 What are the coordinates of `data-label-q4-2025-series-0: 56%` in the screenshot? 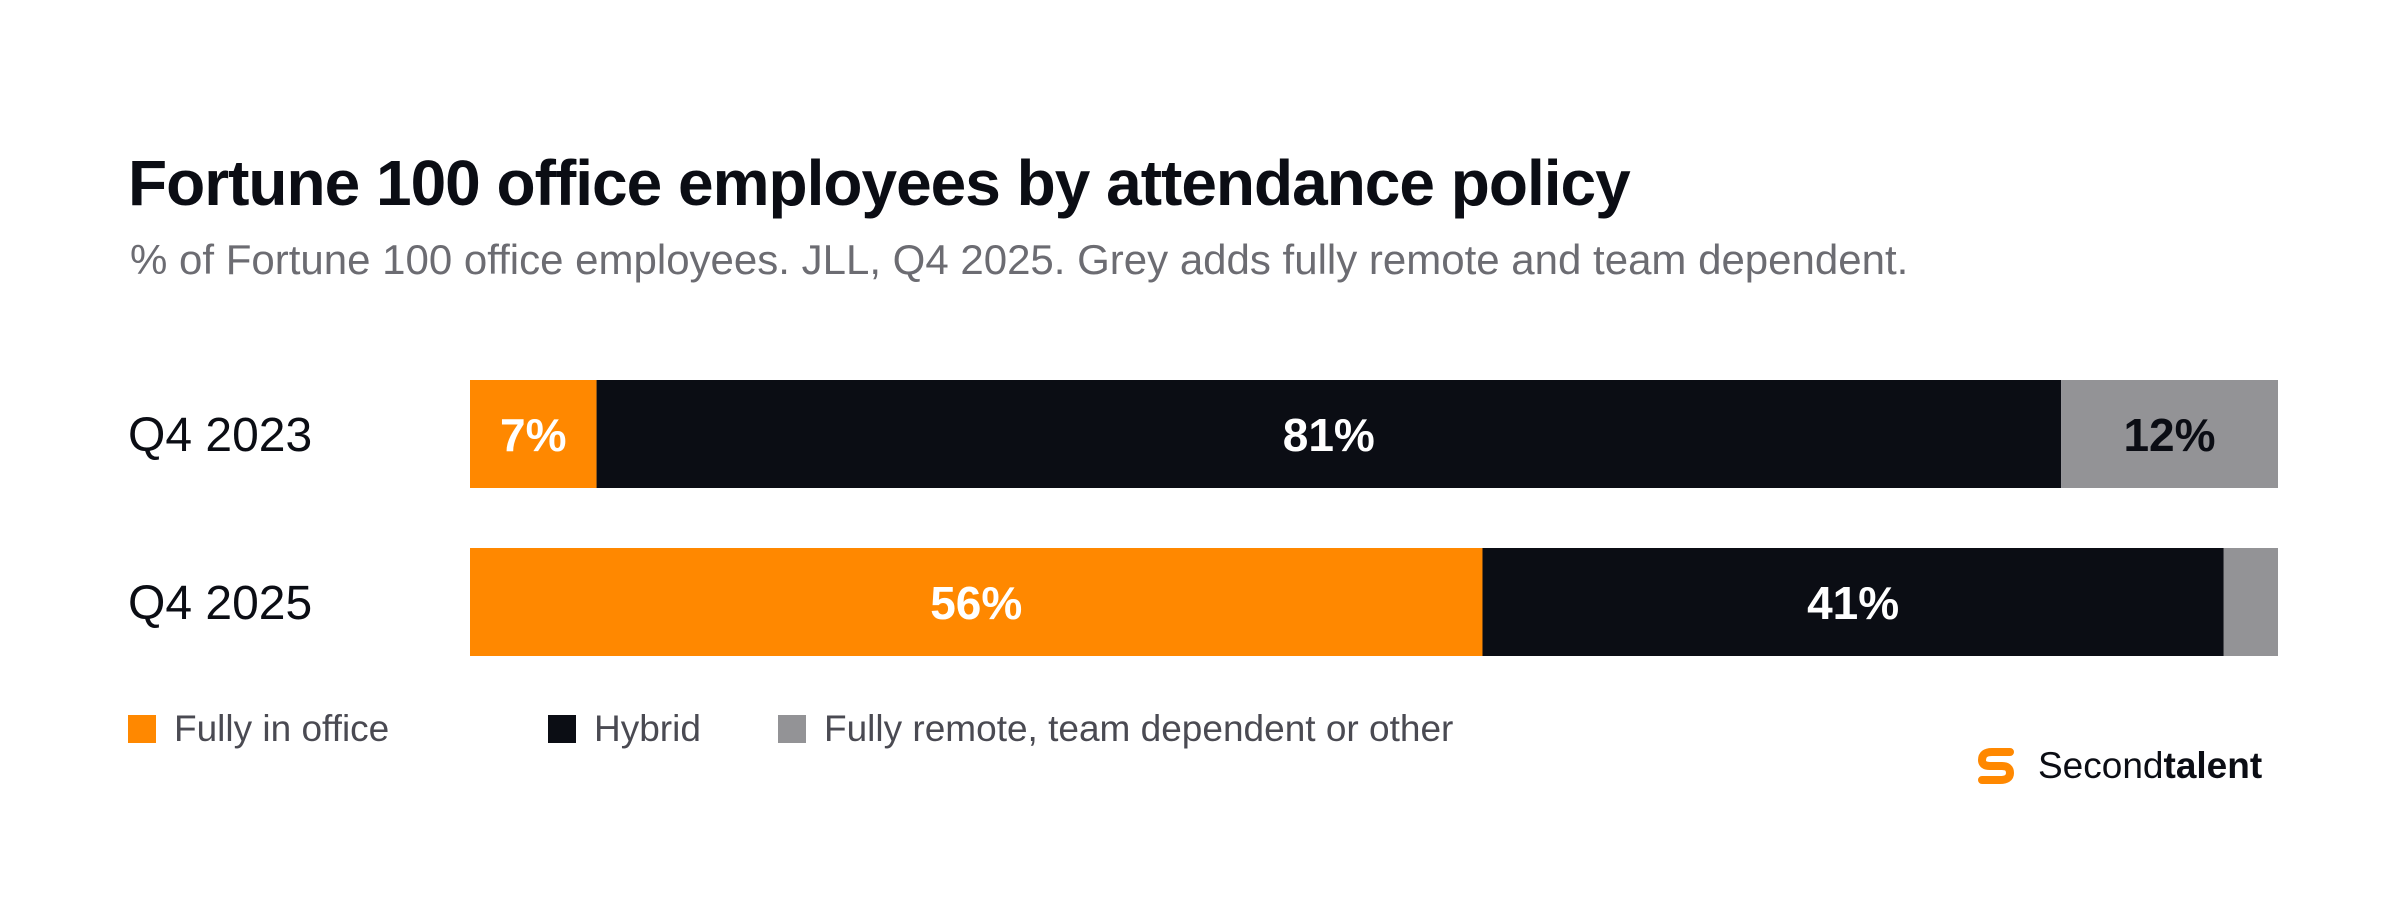 It's located at (976, 603).